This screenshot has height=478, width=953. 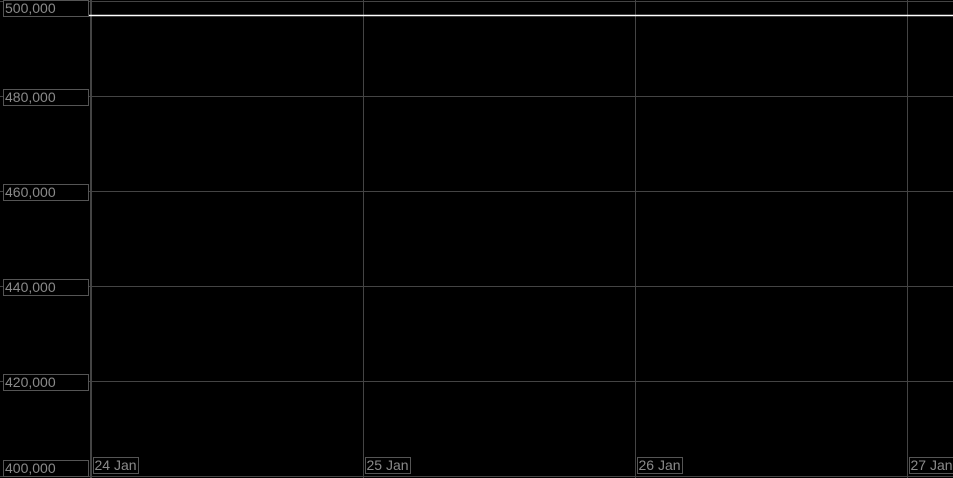 I want to click on x-tick-label: 25 Jan, so click(x=387, y=465).